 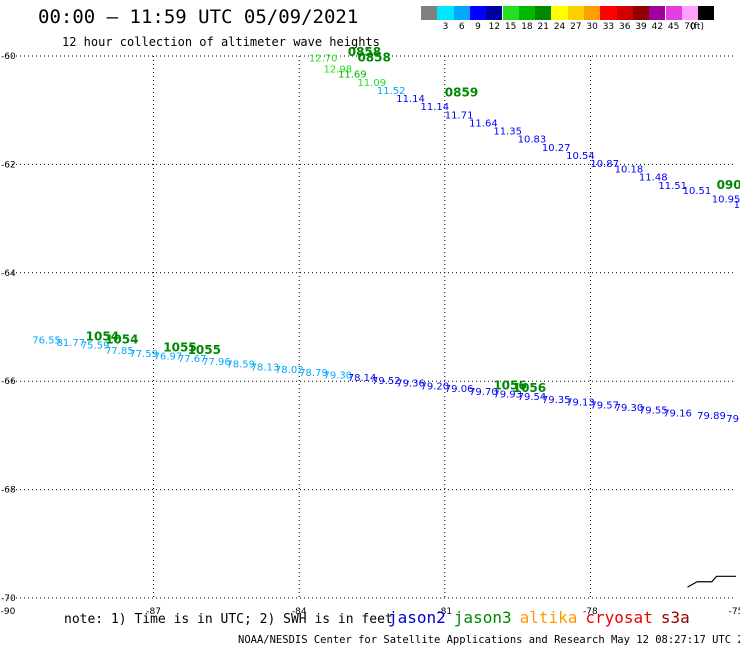 What do you see at coordinates (8, 274) in the screenshot?
I see `y-tick-label: -64` at bounding box center [8, 274].